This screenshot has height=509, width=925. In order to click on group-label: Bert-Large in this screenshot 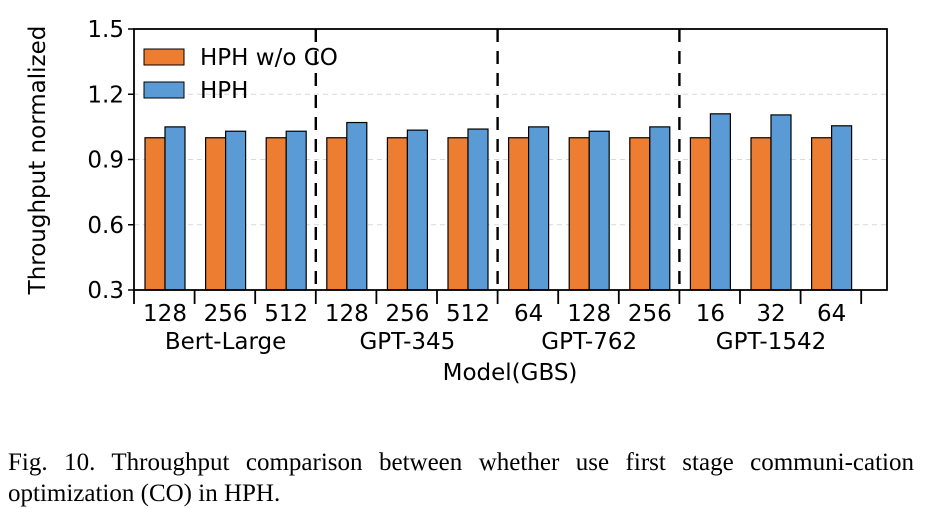, I will do `click(225, 342)`.